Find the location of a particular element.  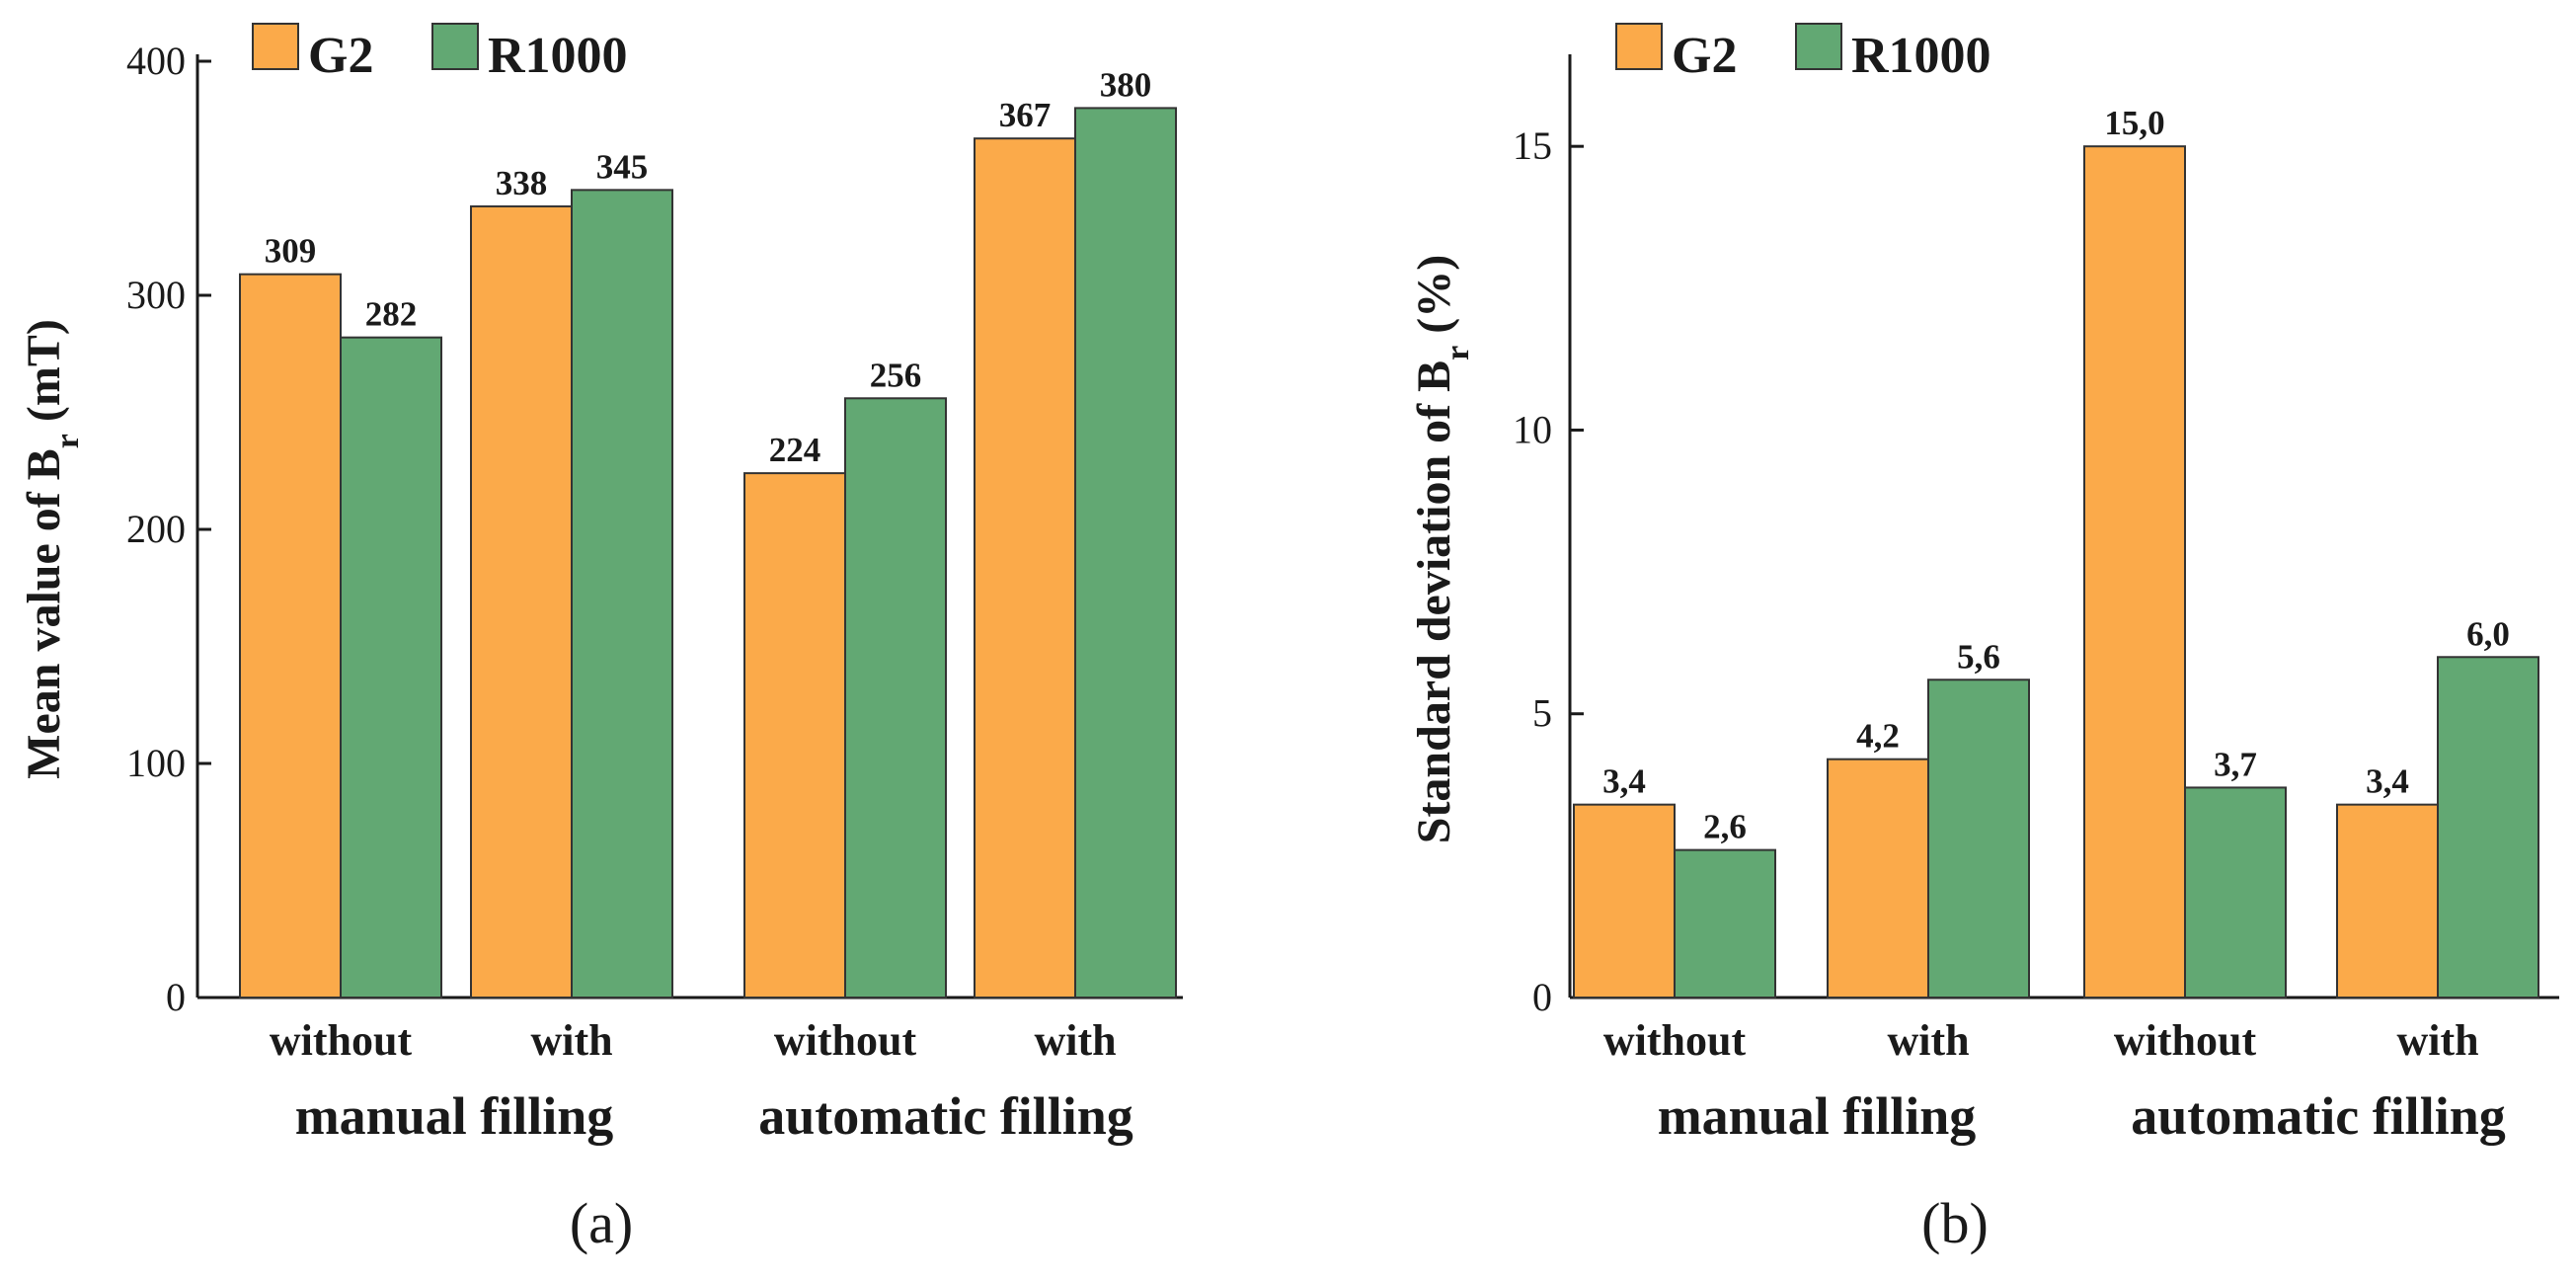

panel-label: (a) is located at coordinates (601, 1223).